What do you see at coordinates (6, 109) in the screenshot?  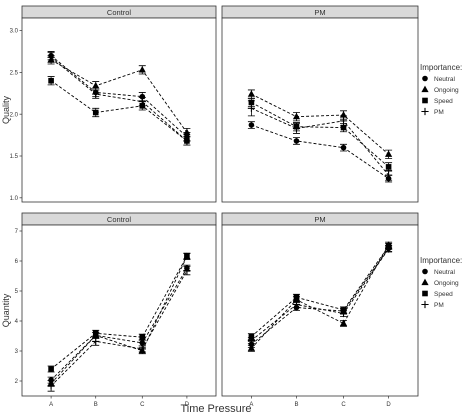 I see `y-axis-title: Quality` at bounding box center [6, 109].